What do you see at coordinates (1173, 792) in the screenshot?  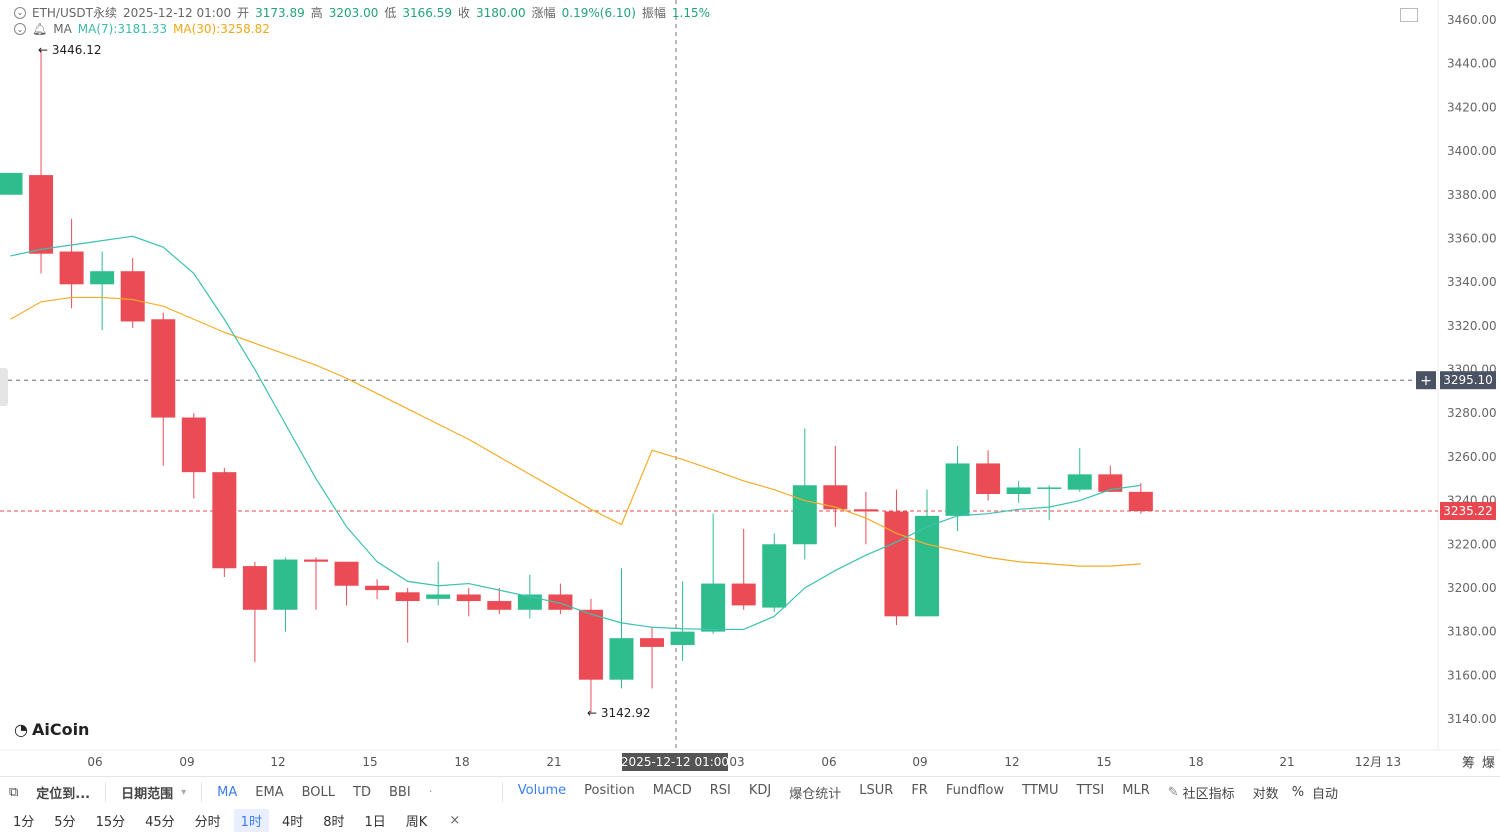 I see `edit-icon: ✎` at bounding box center [1173, 792].